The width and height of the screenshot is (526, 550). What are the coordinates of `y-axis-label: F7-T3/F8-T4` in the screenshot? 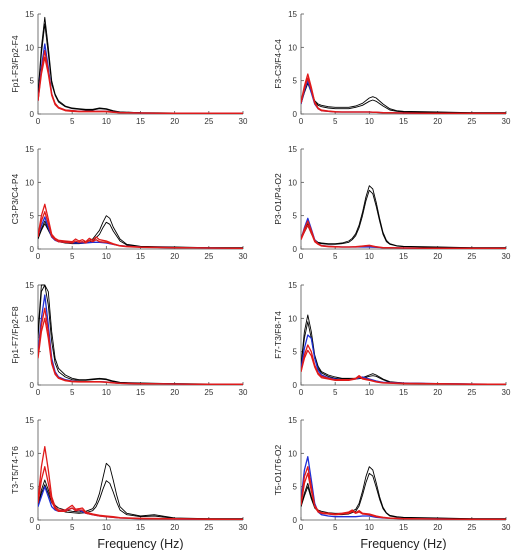 It's located at (278, 335).